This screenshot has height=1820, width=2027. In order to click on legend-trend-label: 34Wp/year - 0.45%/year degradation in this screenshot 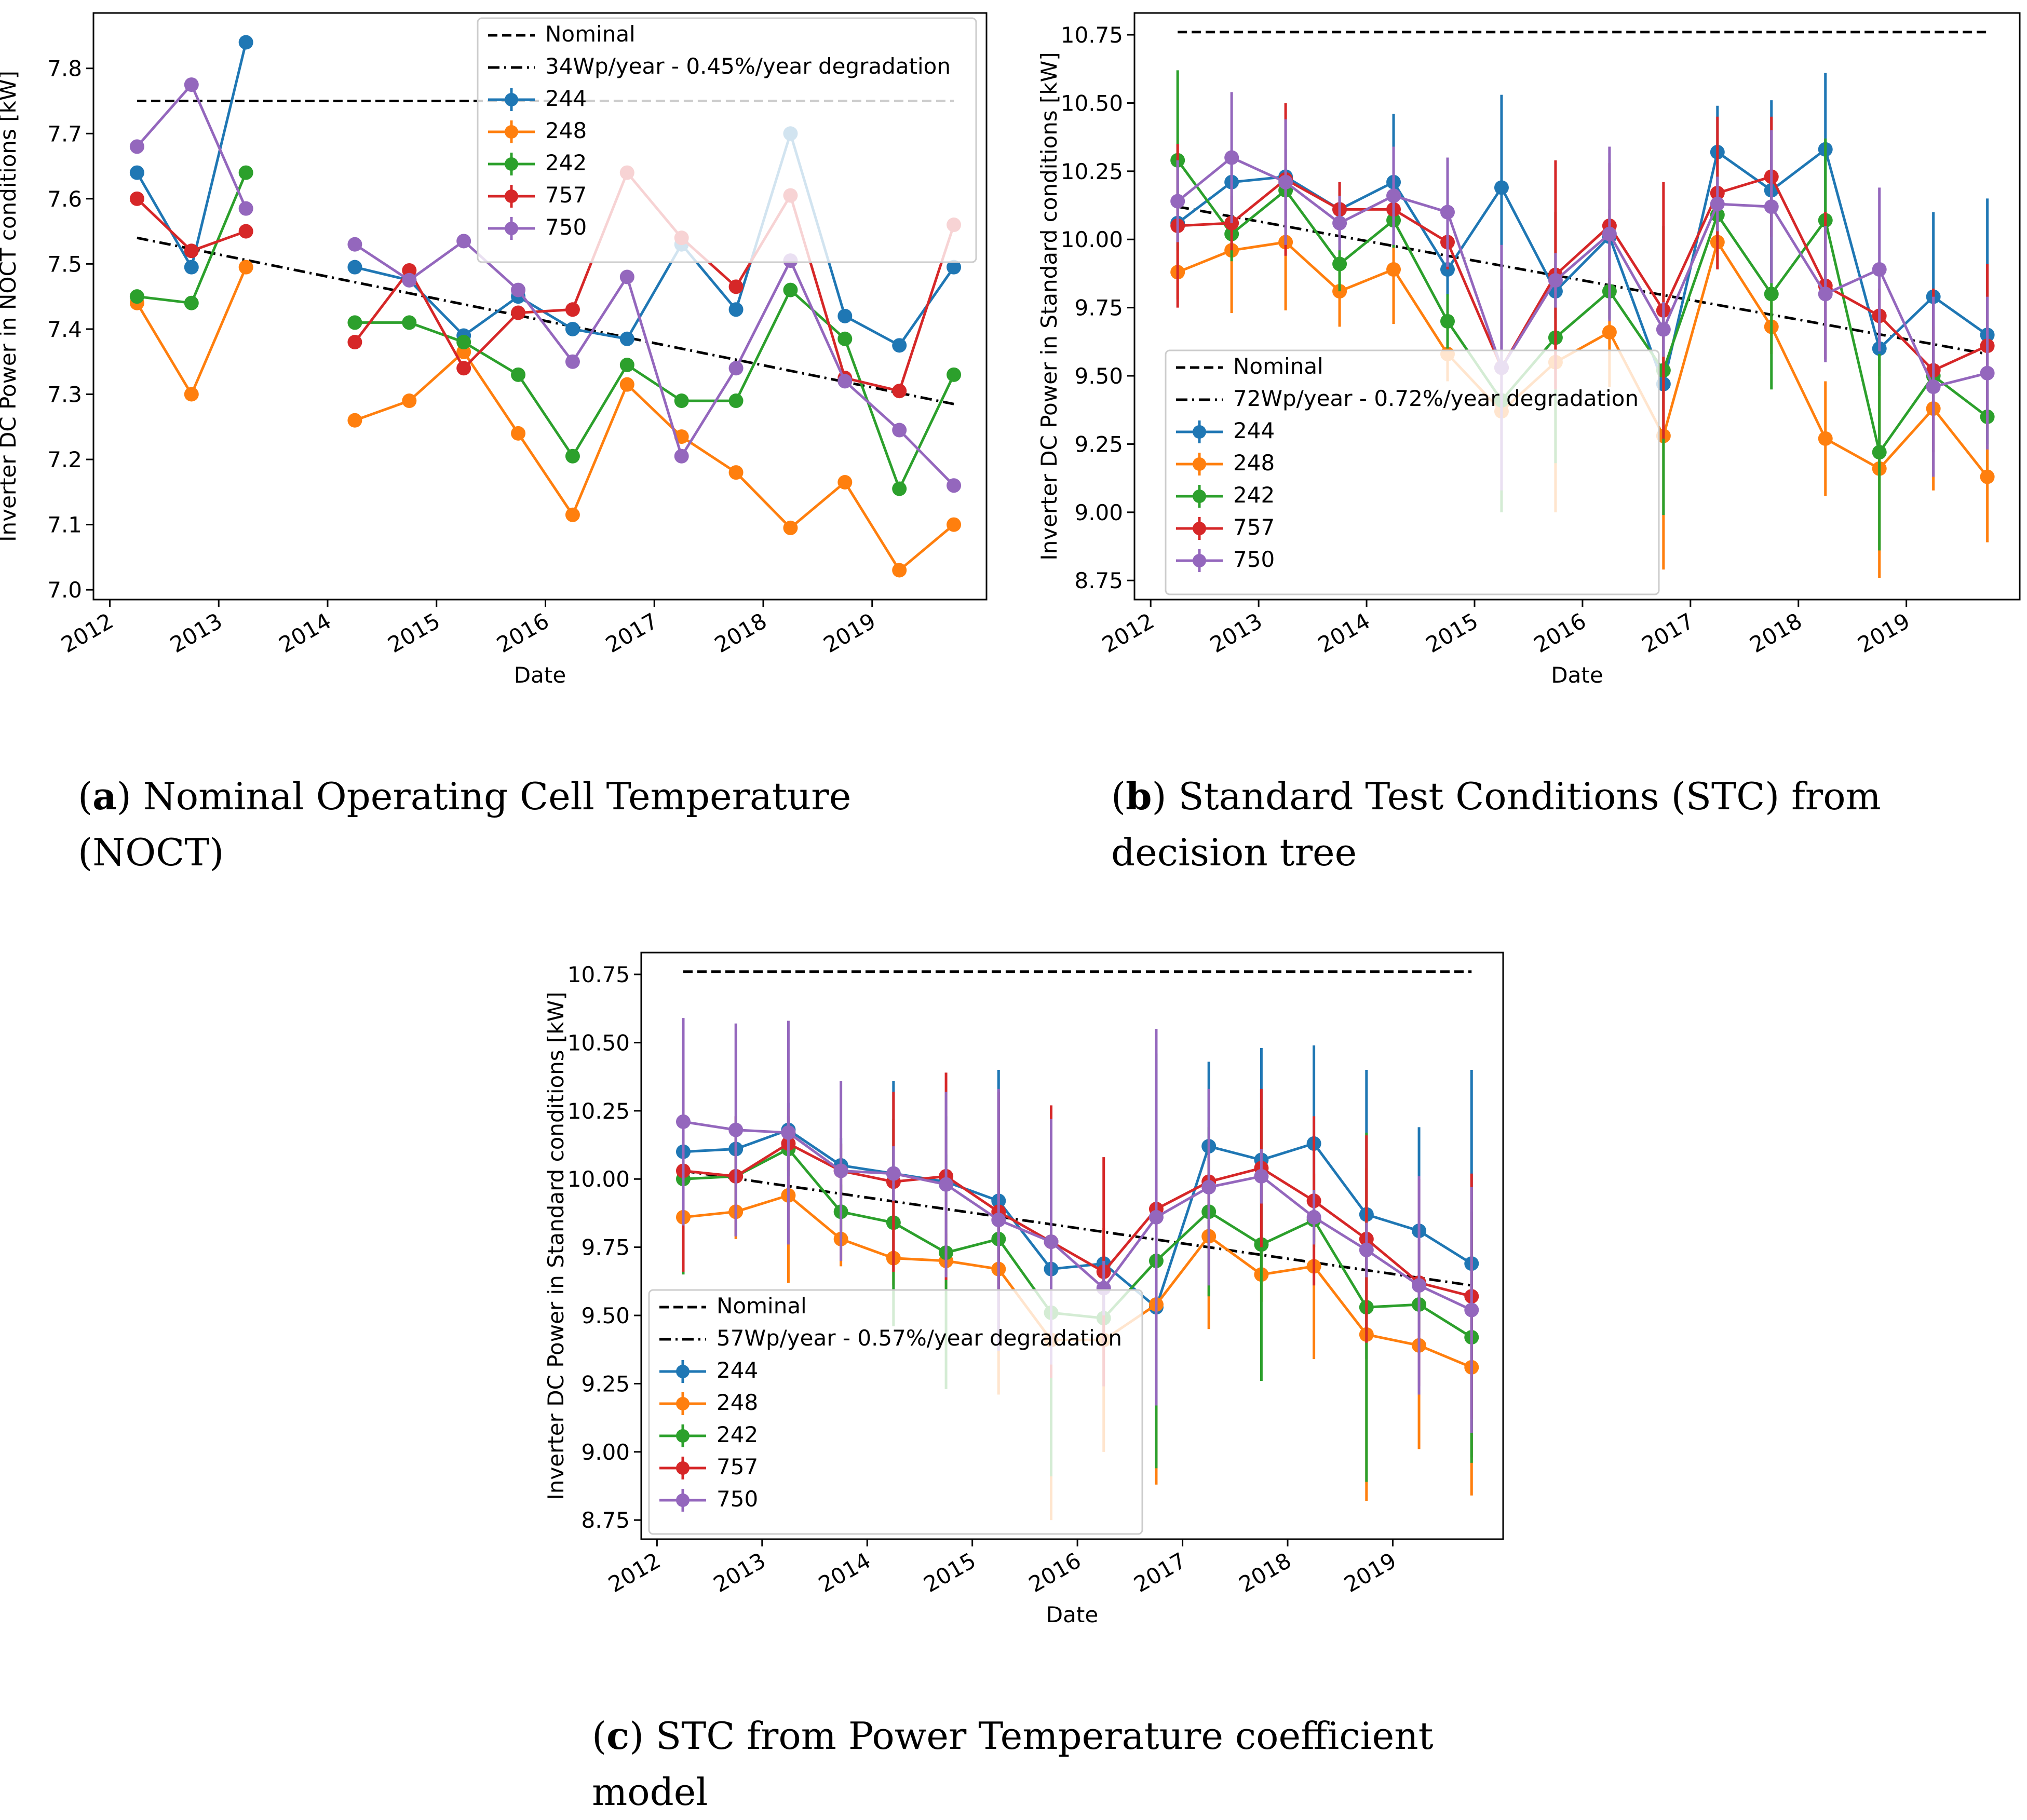, I will do `click(748, 66)`.